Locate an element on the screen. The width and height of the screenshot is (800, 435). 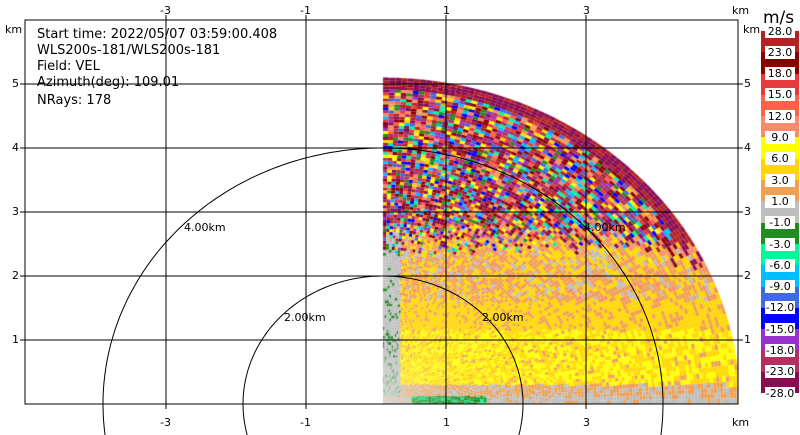
x-tick-bottom: 1 is located at coordinates (446, 422).